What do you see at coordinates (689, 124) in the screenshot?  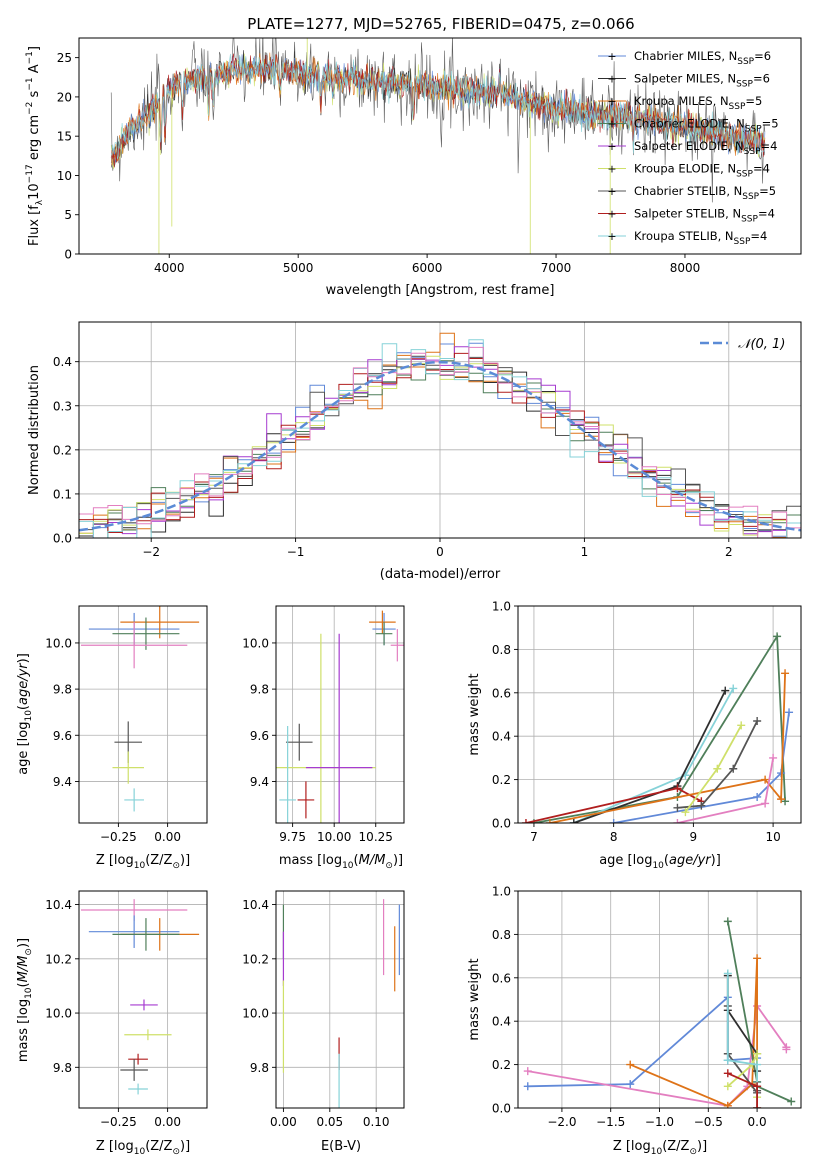 I see `label-part: Chabrier ELODIE, N` at bounding box center [689, 124].